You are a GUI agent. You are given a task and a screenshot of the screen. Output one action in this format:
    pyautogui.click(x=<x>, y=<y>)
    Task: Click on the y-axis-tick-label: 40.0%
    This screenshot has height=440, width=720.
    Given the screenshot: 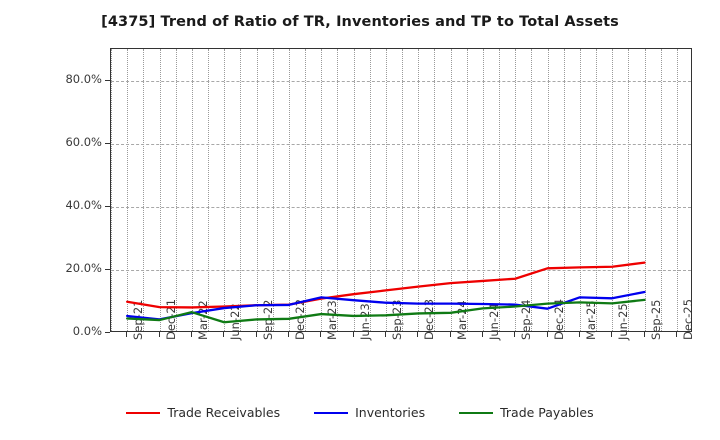 What is the action you would take?
    pyautogui.click(x=83, y=204)
    